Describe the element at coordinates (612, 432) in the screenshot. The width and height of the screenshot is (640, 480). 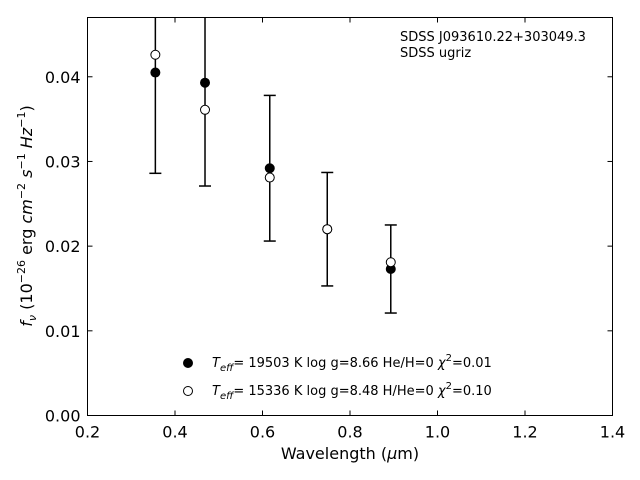
I see `x-tick-label: 1.4` at that location.